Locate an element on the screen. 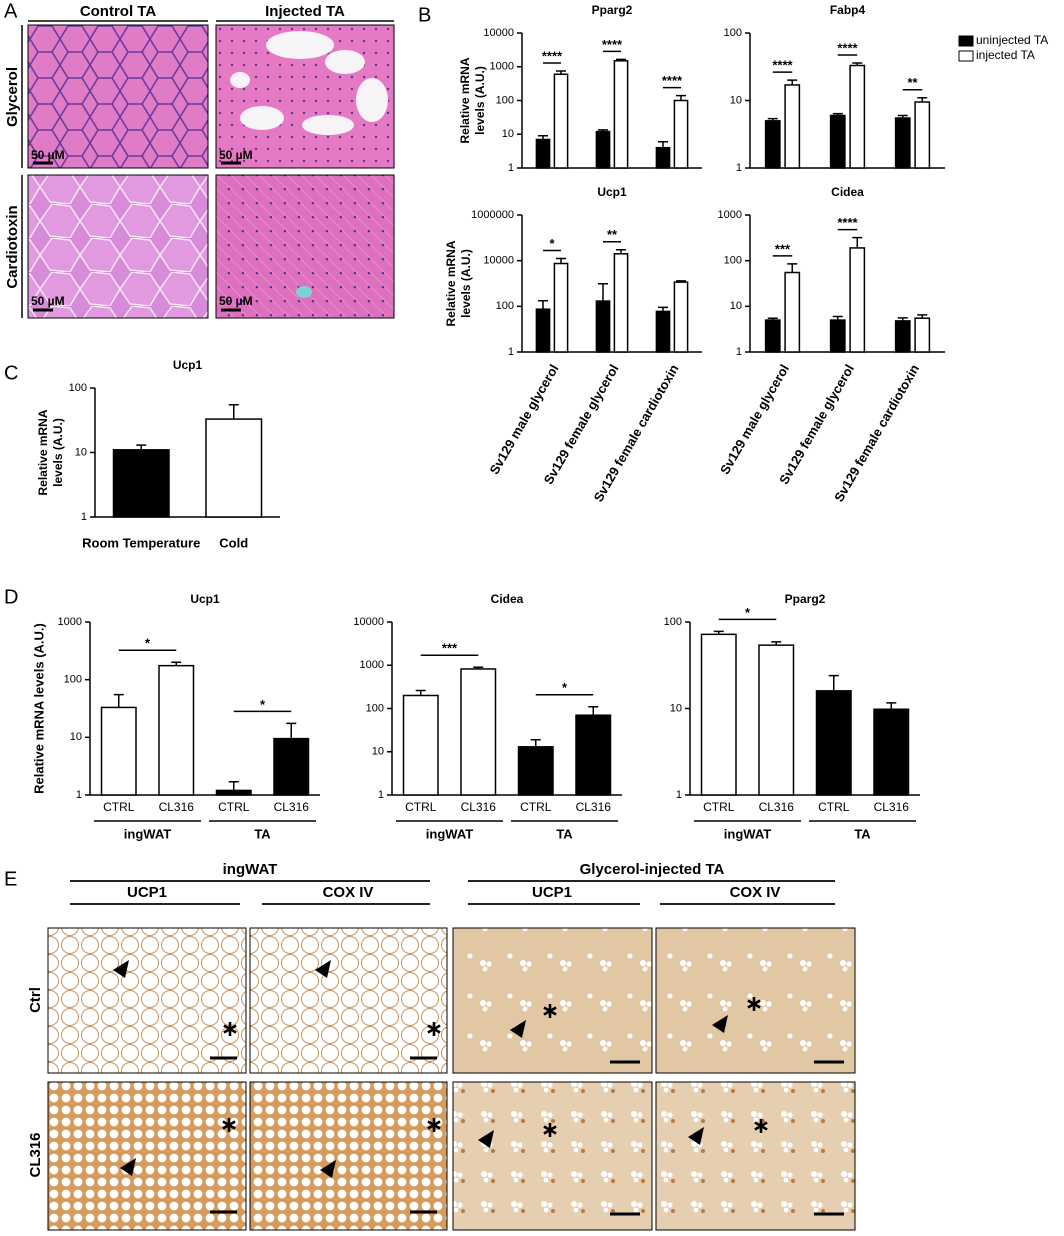  y-axis-label: Relative mRNA levels (A.U.) is located at coordinates (38, 708).